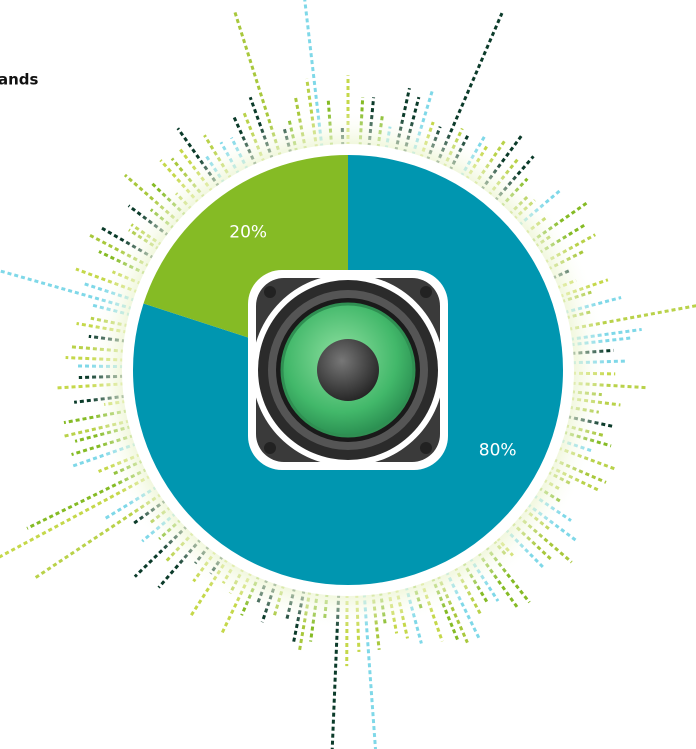 This screenshot has height=749, width=696. Describe the element at coordinates (248, 233) in the screenshot. I see `value-label: 20%` at that location.